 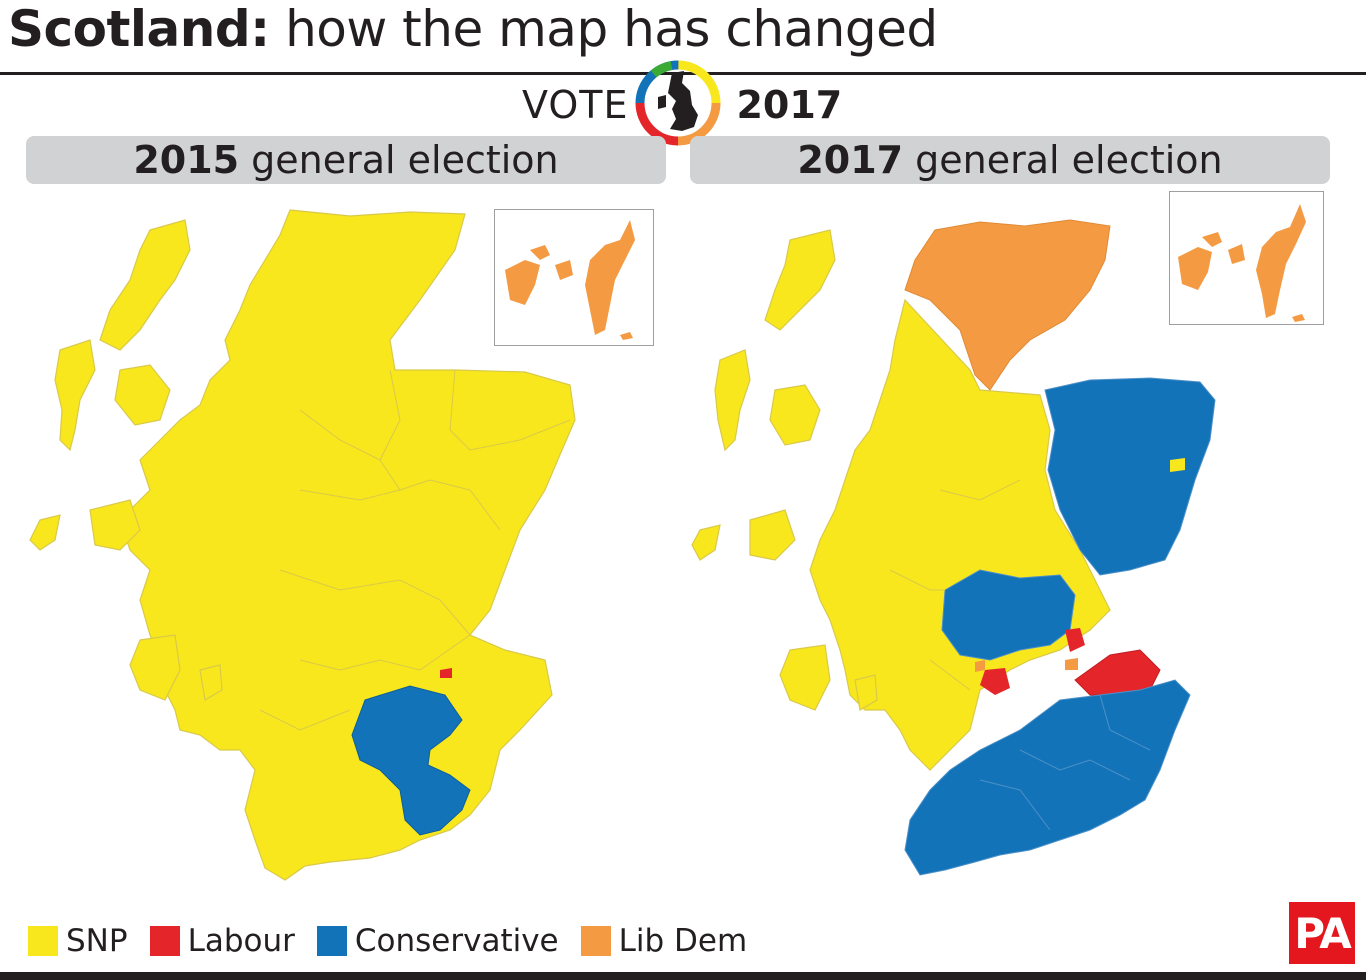 I want to click on pa-logo: PA, so click(x=1322, y=933).